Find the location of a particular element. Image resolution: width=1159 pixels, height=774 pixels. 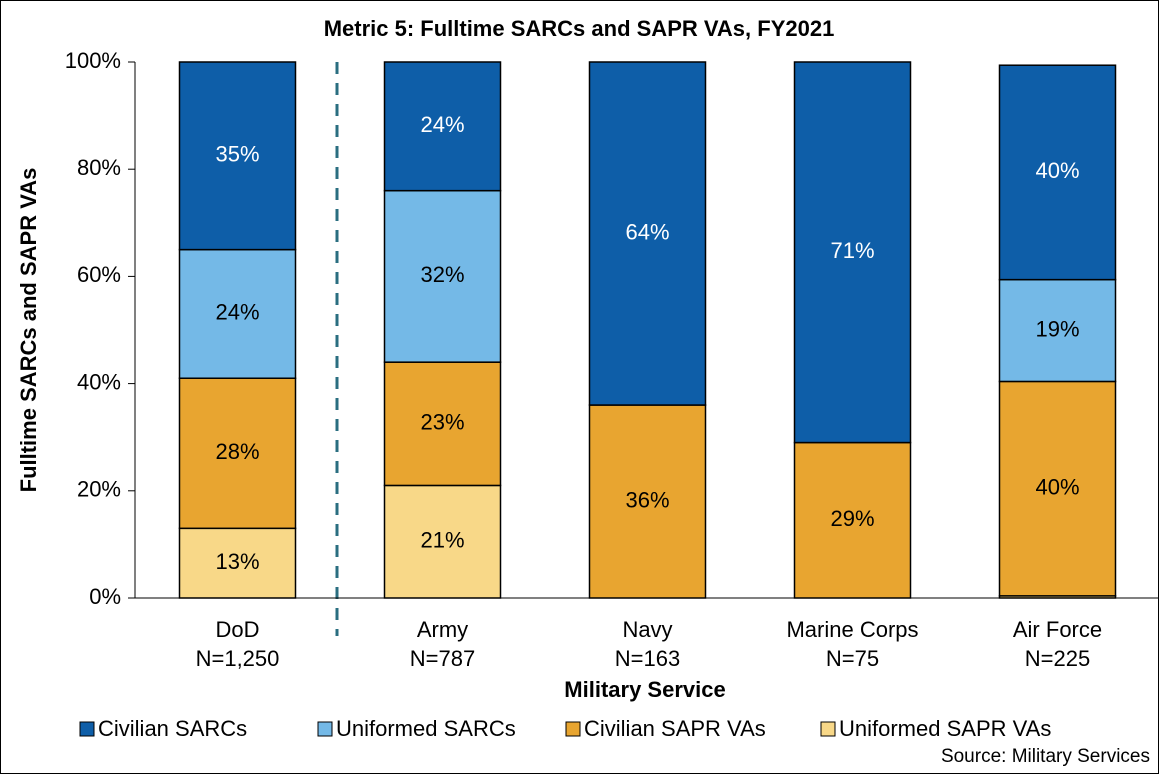

x-tick-label: N=163 is located at coordinates (647, 658).